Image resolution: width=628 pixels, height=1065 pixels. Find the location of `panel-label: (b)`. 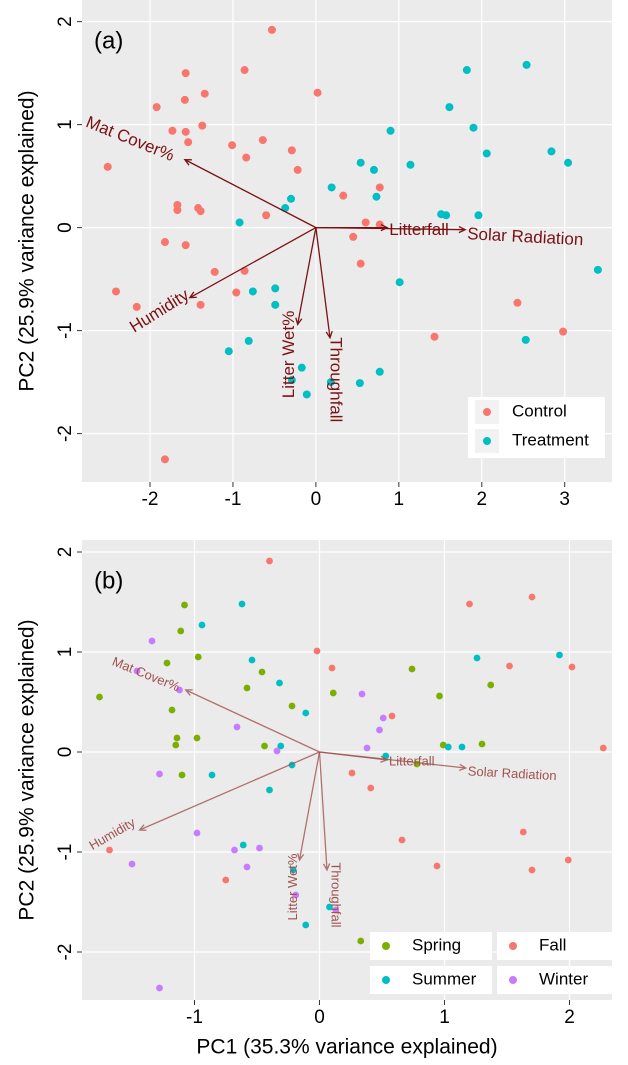

panel-label: (b) is located at coordinates (108, 580).